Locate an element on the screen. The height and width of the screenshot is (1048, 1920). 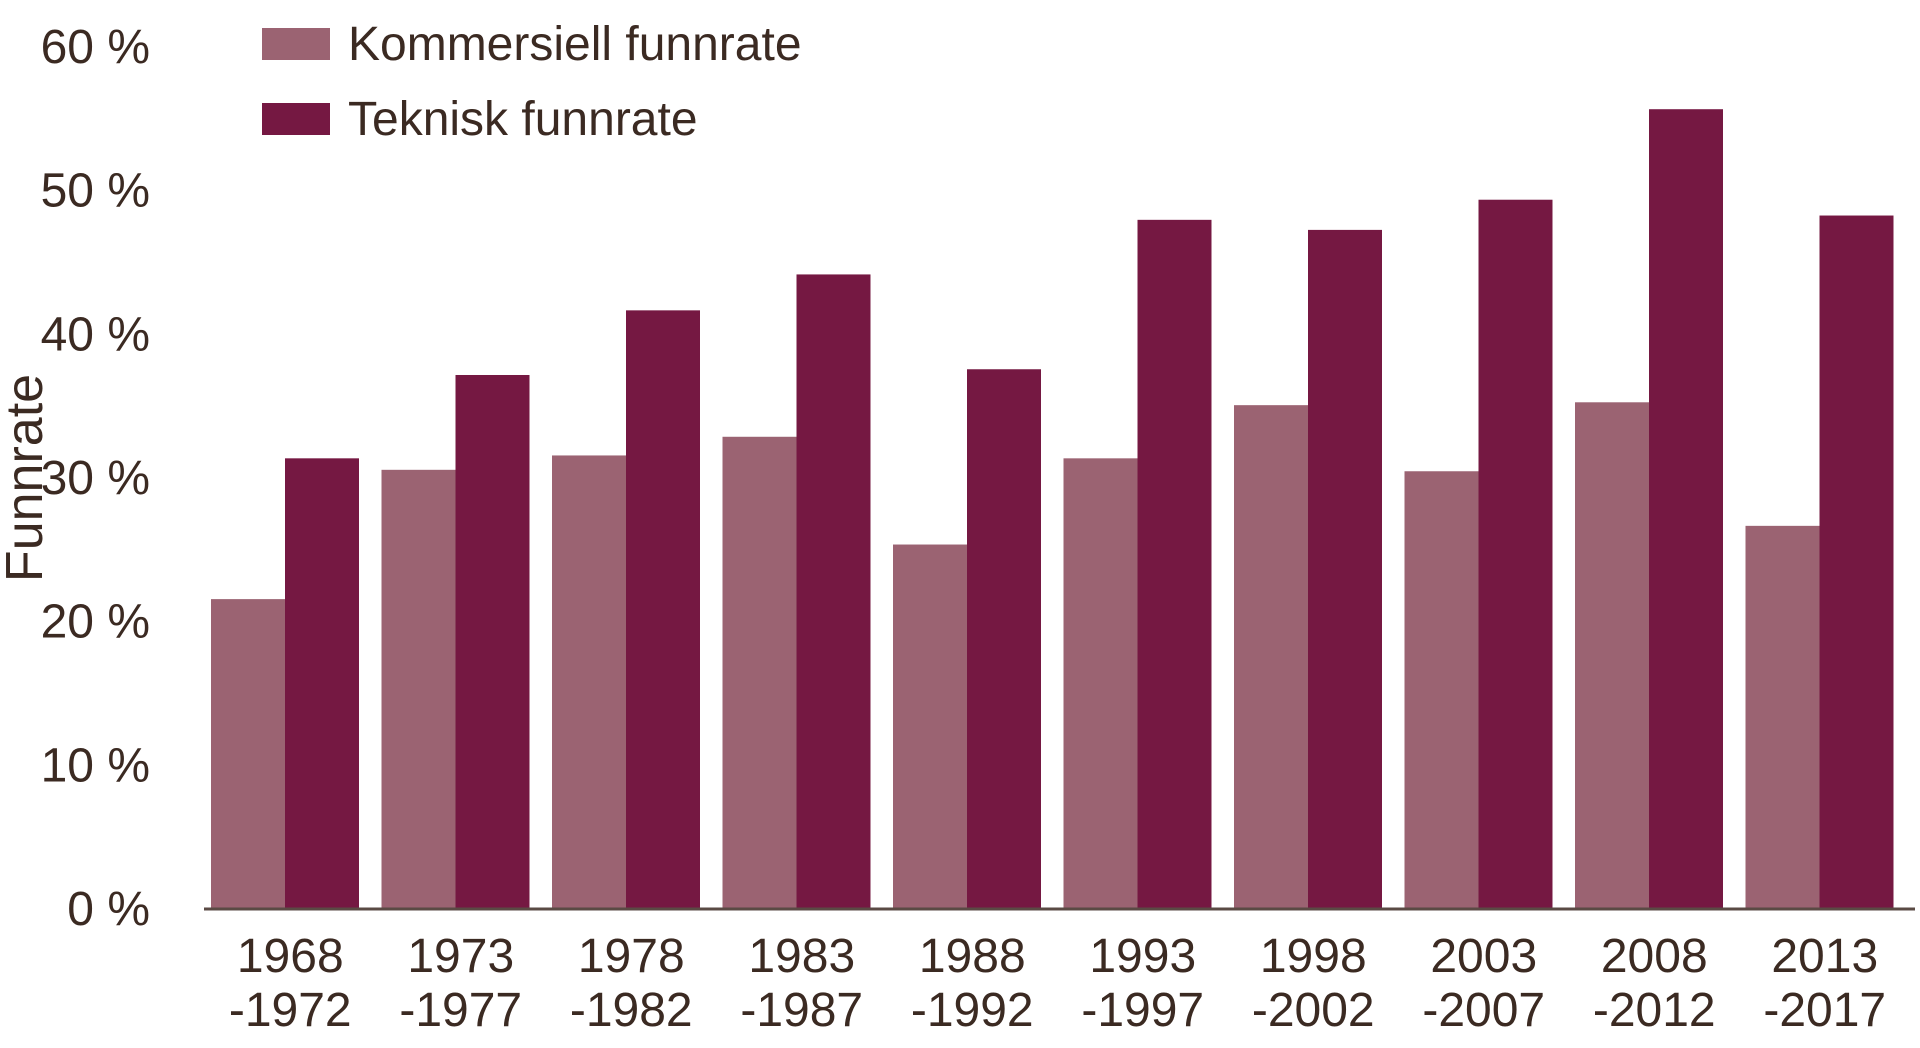
y-axis-ticks: 0 % 10 % 20 % 30 % 40 % 50 % 60 % is located at coordinates (95, 478).